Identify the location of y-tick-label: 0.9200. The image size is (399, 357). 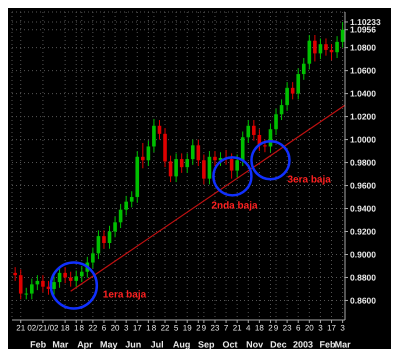
(363, 231).